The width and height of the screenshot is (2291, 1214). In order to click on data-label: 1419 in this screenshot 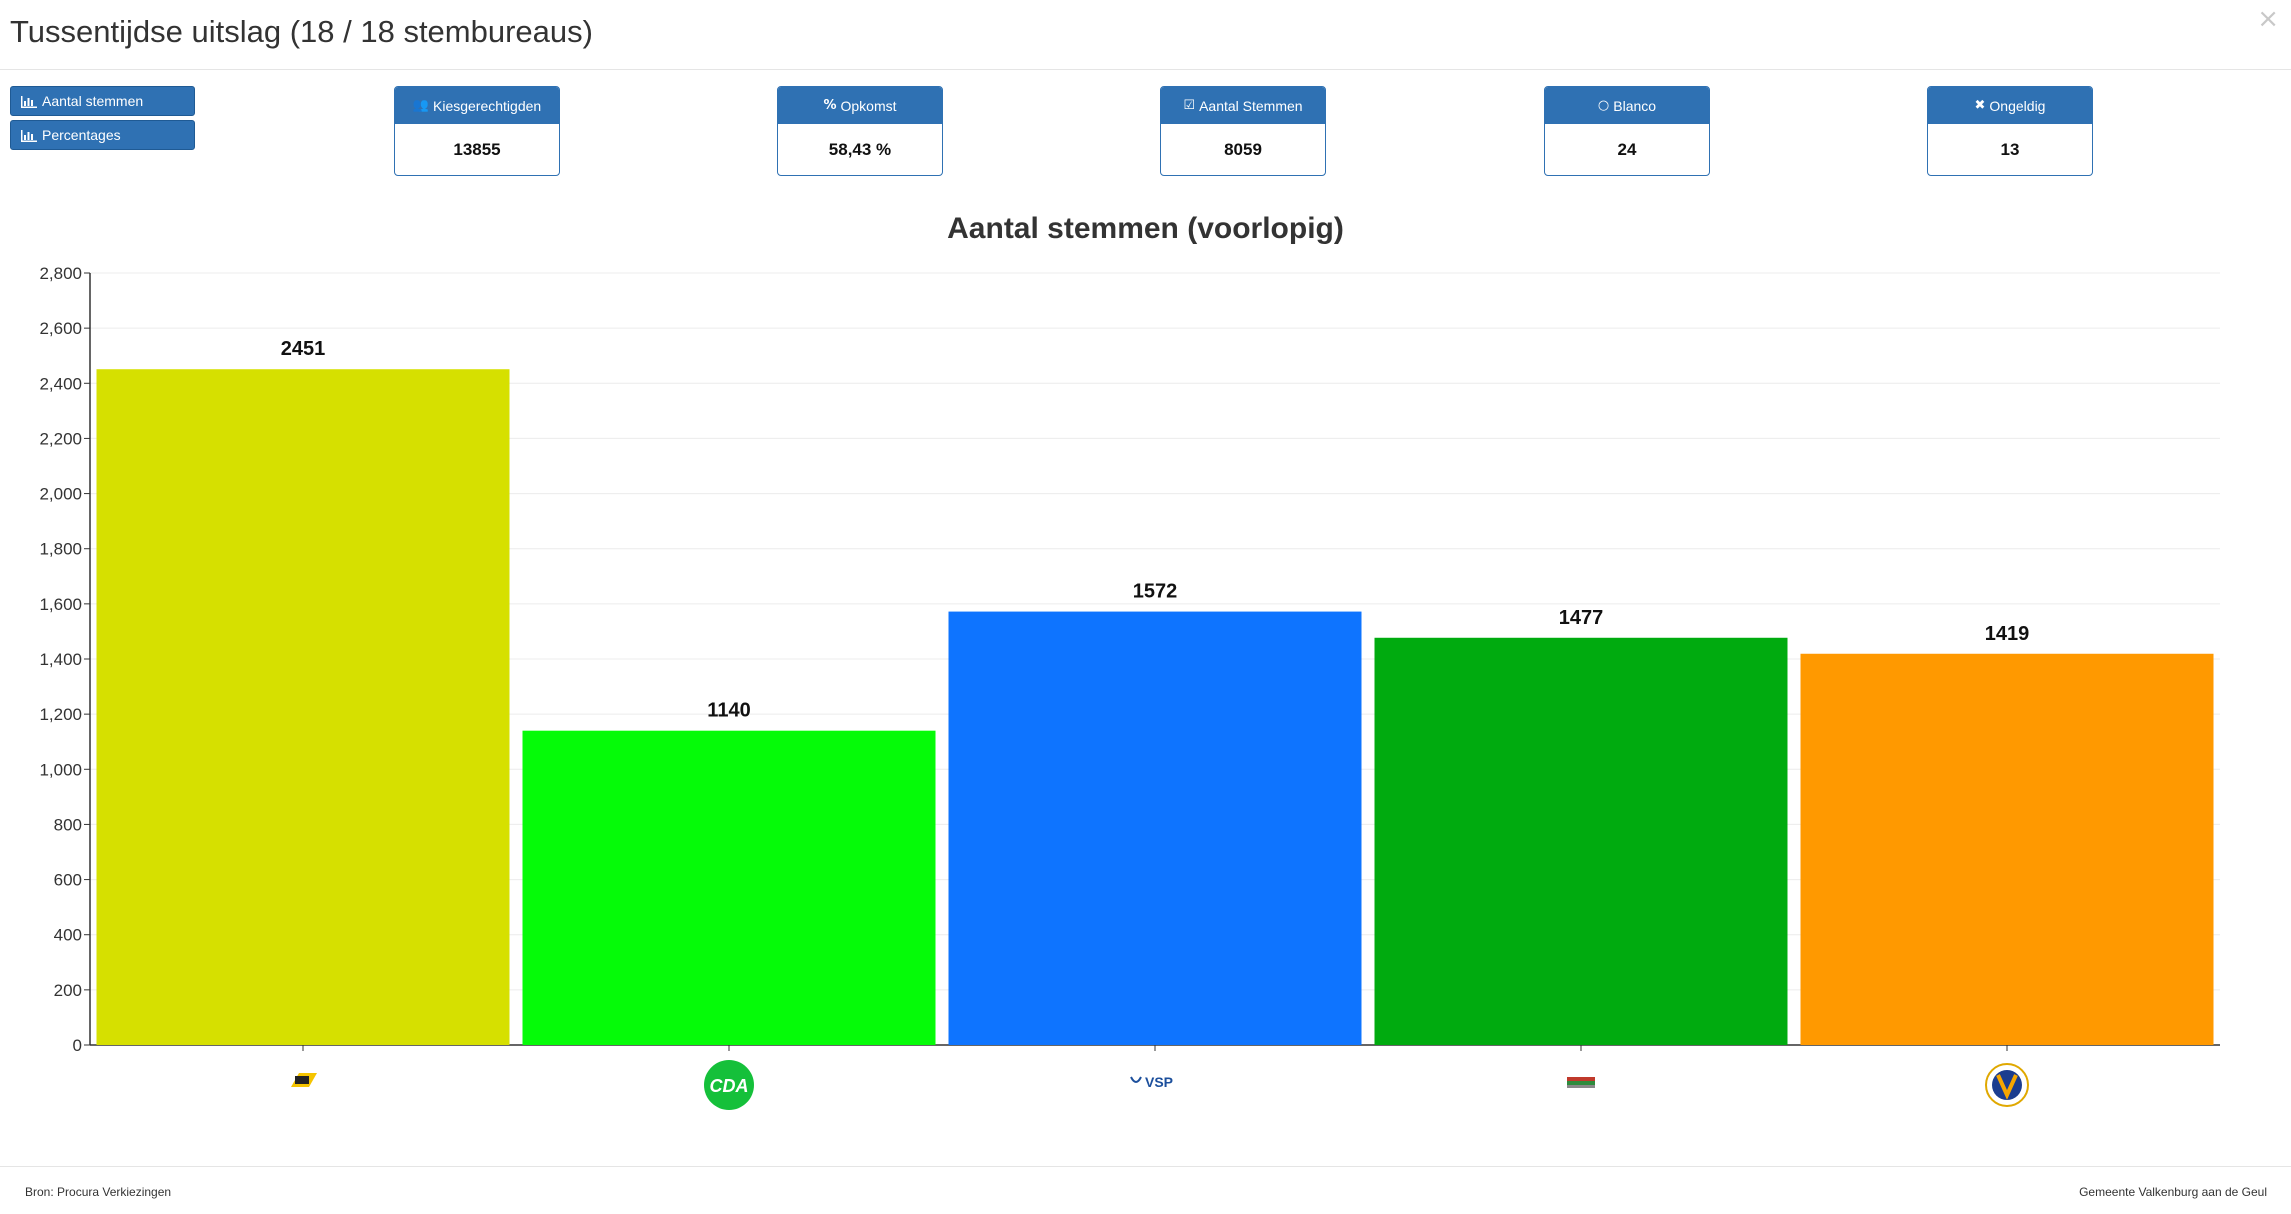, I will do `click(2007, 634)`.